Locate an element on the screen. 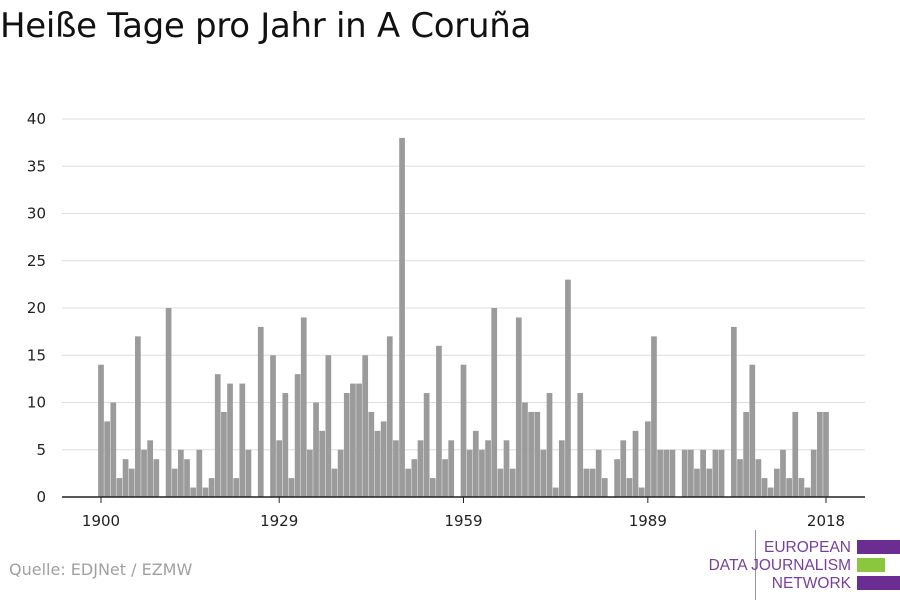 Image resolution: width=900 pixels, height=600 pixels. bar-1971 is located at coordinates (537, 454).